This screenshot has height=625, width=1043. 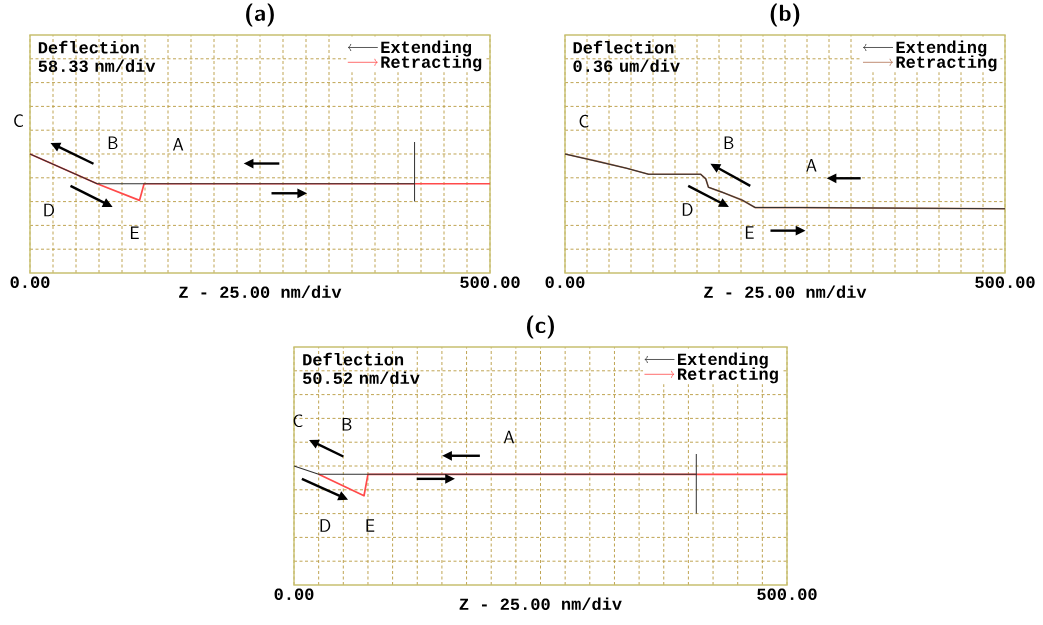 I want to click on y-axis-title: Deflection 0.36 um/div, so click(x=626, y=56).